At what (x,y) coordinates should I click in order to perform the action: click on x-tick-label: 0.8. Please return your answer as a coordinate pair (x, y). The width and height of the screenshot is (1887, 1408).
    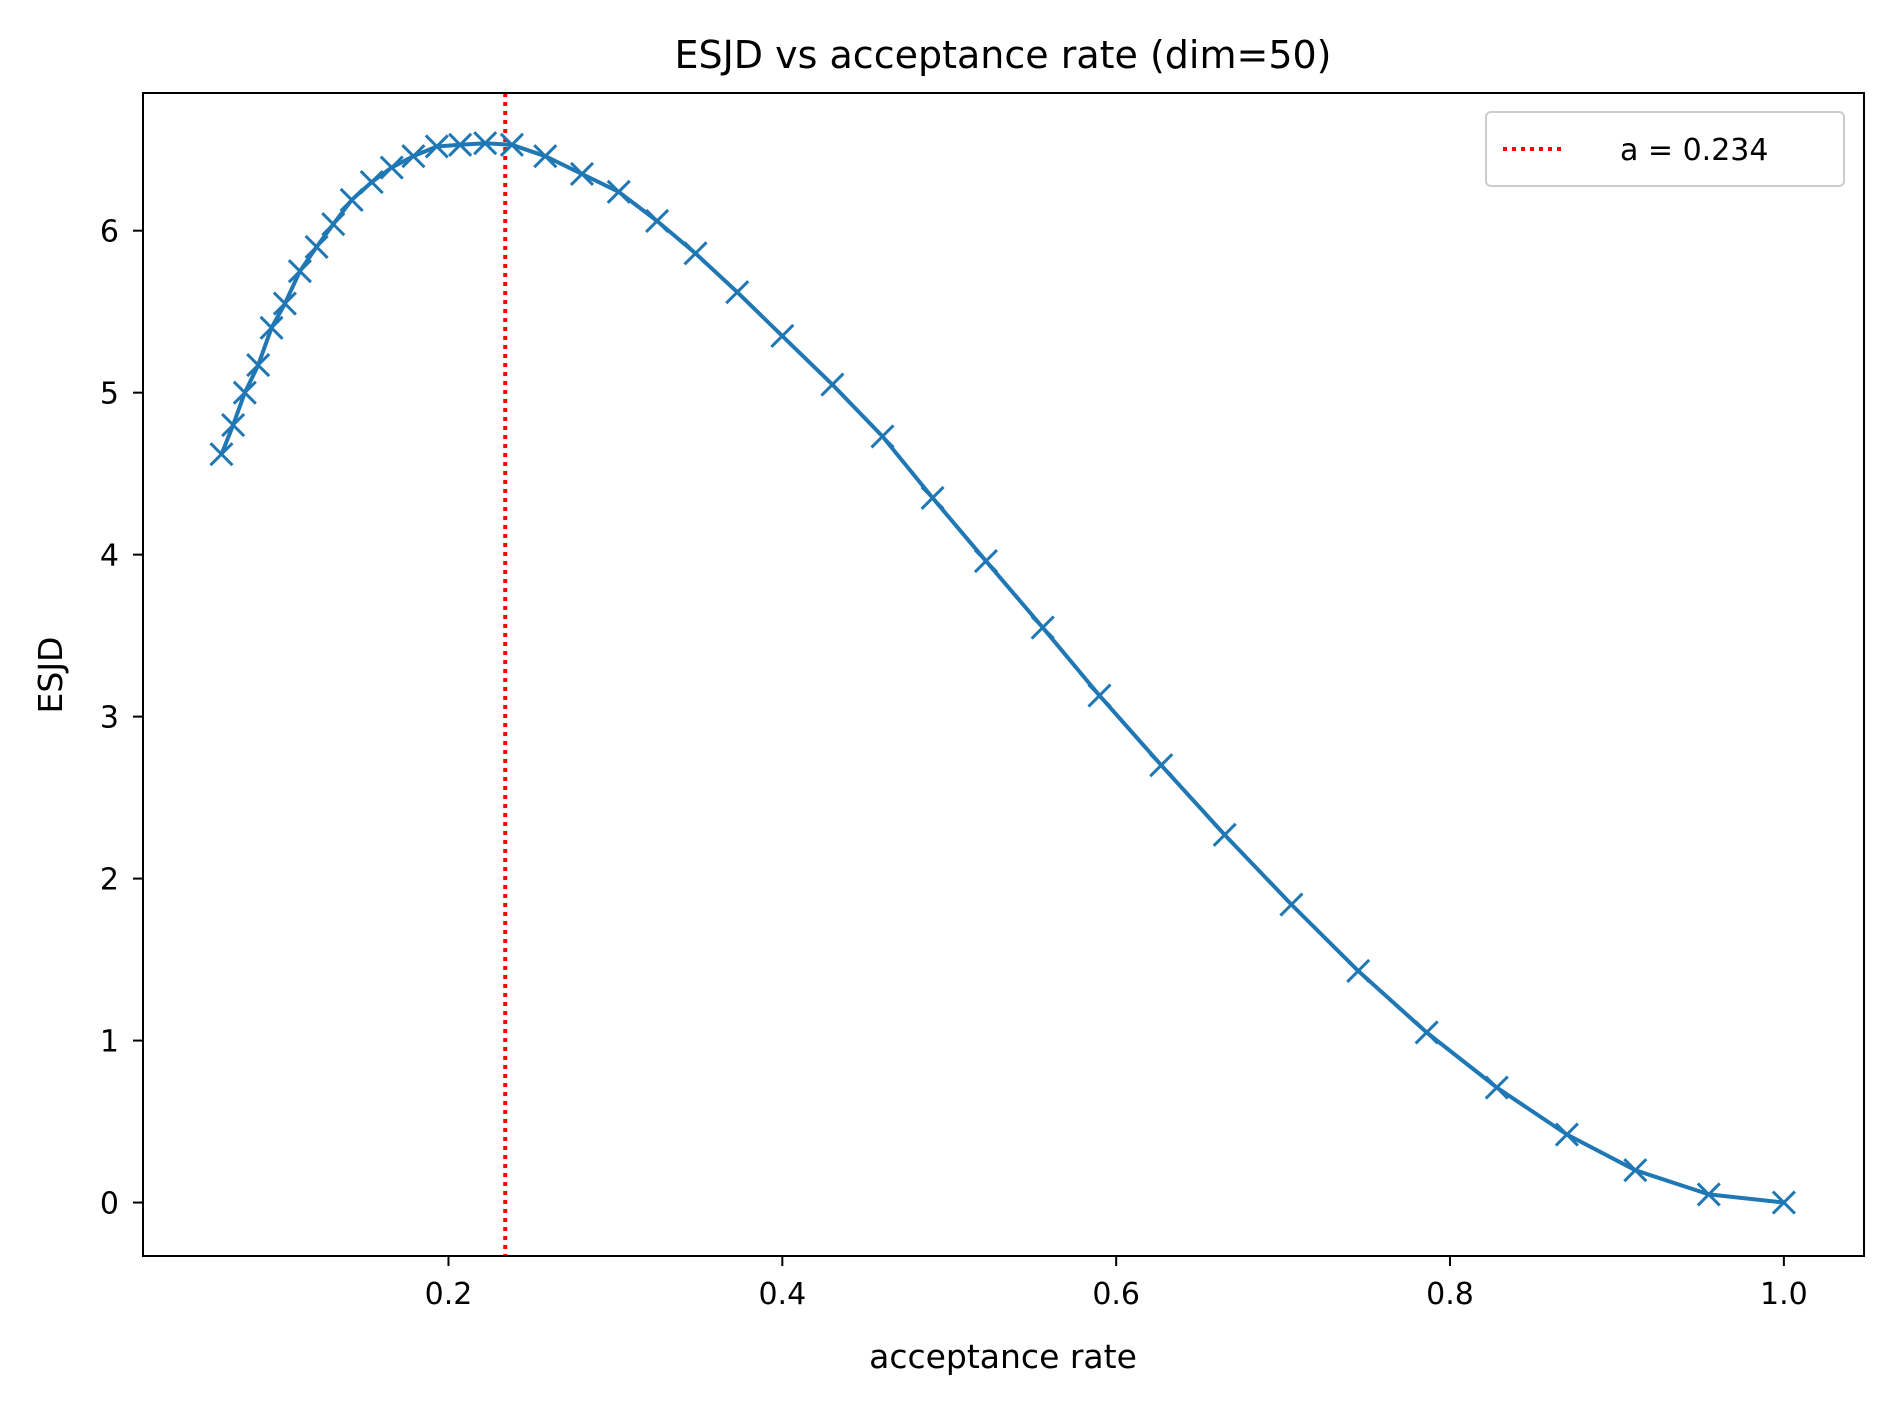
    Looking at the image, I should click on (1450, 1294).